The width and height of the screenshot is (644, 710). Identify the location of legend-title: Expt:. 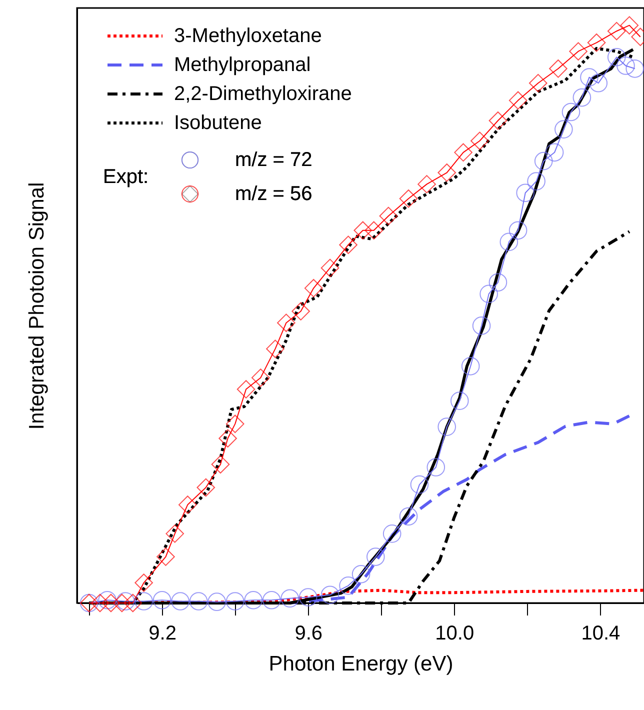
(126, 177).